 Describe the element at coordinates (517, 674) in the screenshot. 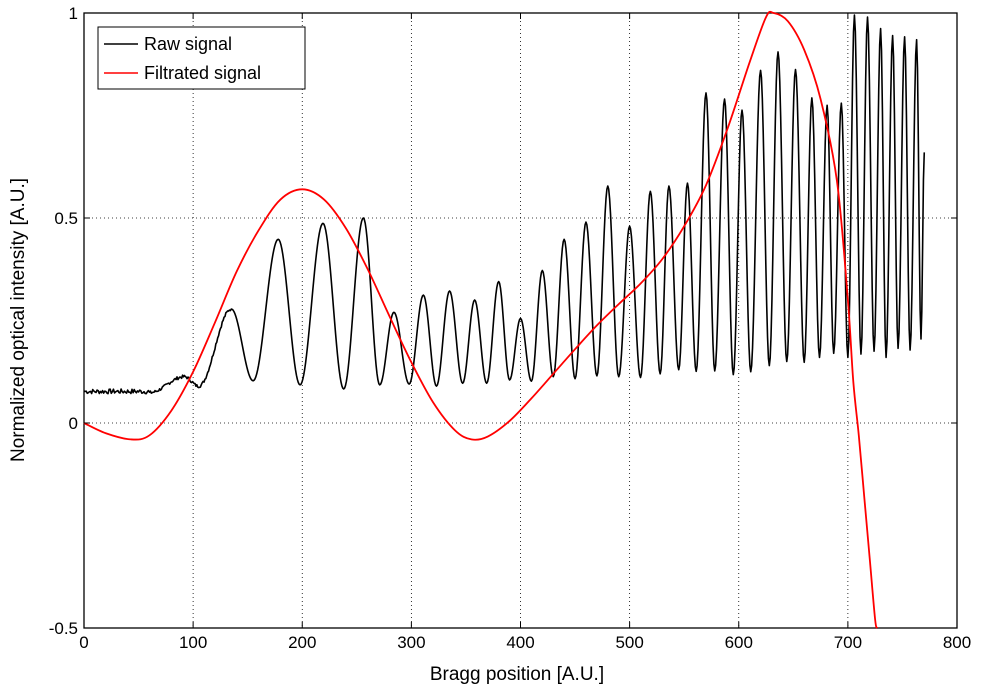

I see `x-axis-label: Bragg position [A.U.]` at that location.